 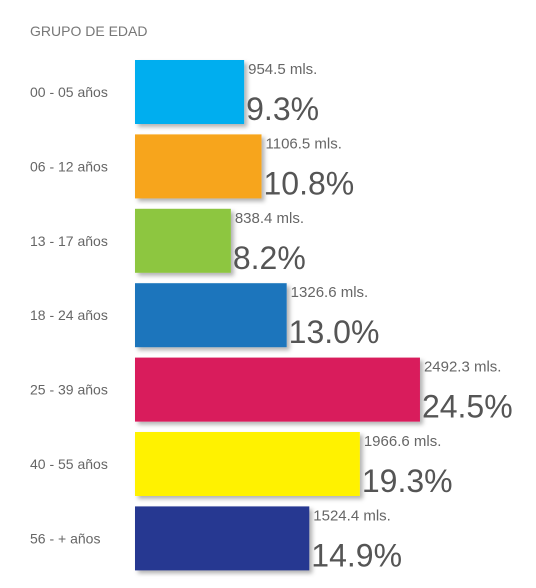 What do you see at coordinates (309, 183) in the screenshot?
I see `percent-label: 10.8%` at bounding box center [309, 183].